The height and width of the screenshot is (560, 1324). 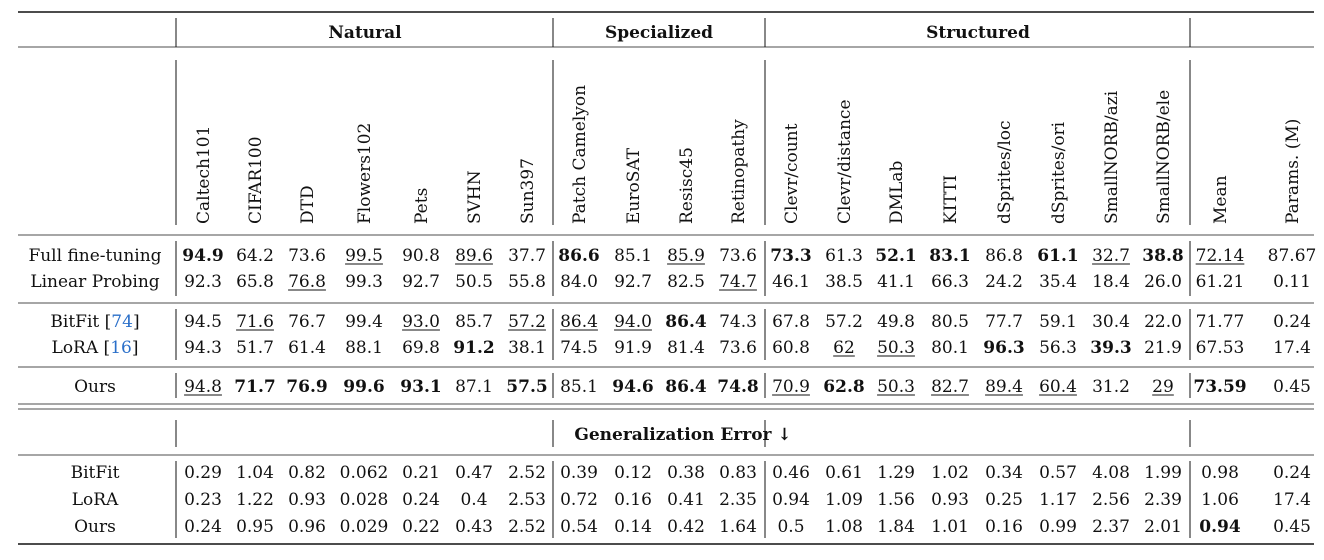 I want to click on column-header: dSprites/loc, so click(x=1005, y=172).